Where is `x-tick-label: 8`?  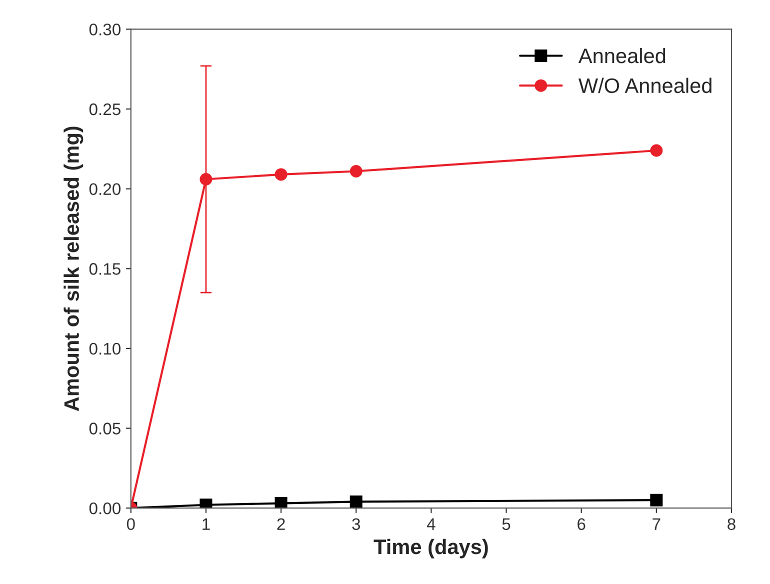
x-tick-label: 8 is located at coordinates (732, 524).